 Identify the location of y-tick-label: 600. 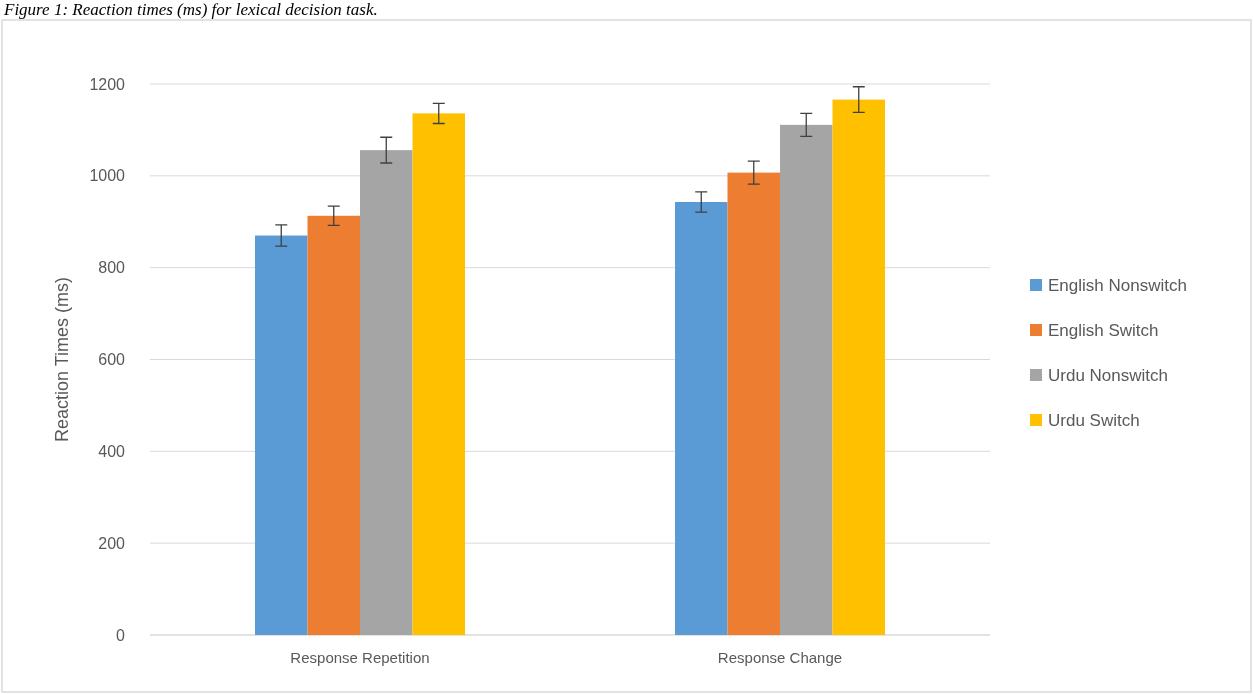
(112, 360).